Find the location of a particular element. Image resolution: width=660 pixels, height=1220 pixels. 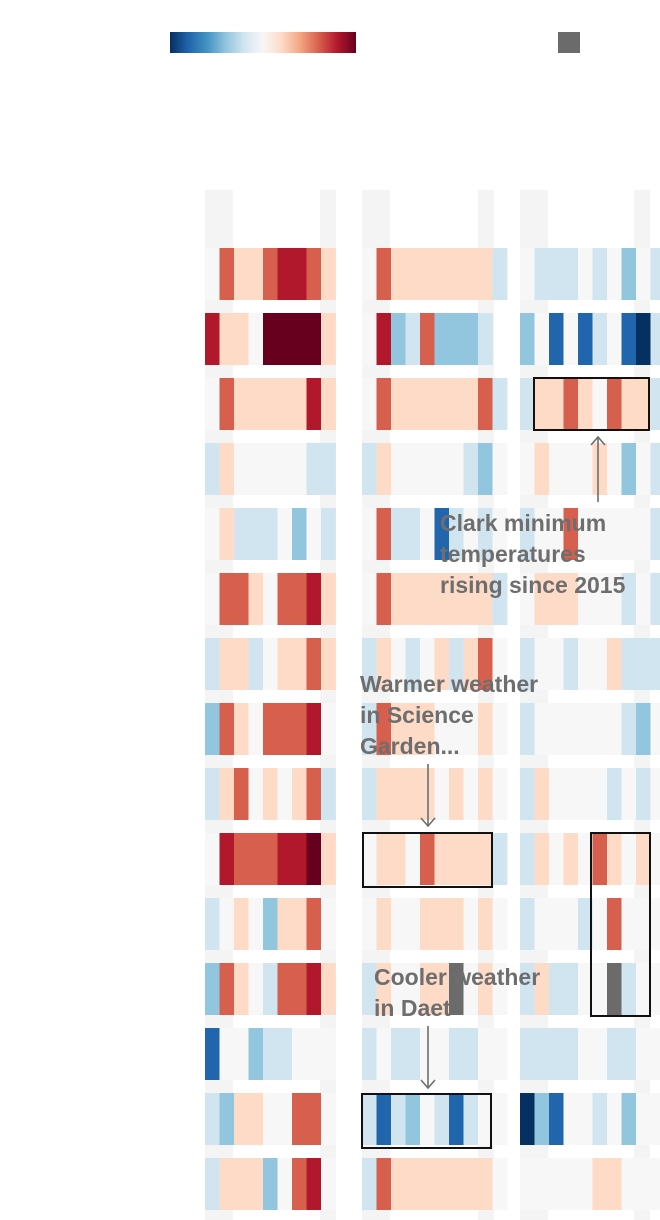

annotation-science-garden-line-2: in Science is located at coordinates (417, 715).